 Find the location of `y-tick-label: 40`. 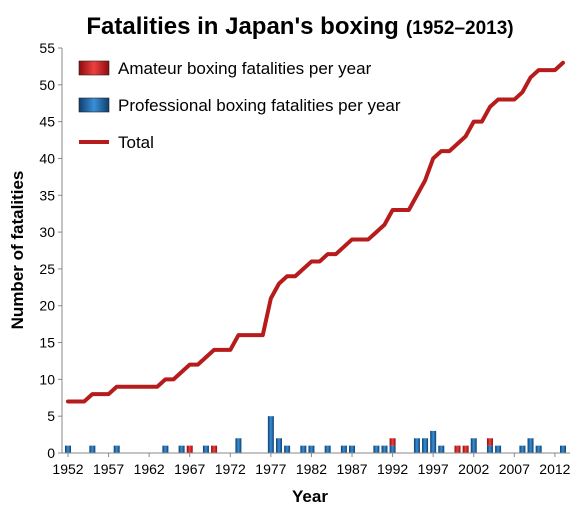

y-tick-label: 40 is located at coordinates (47, 158).